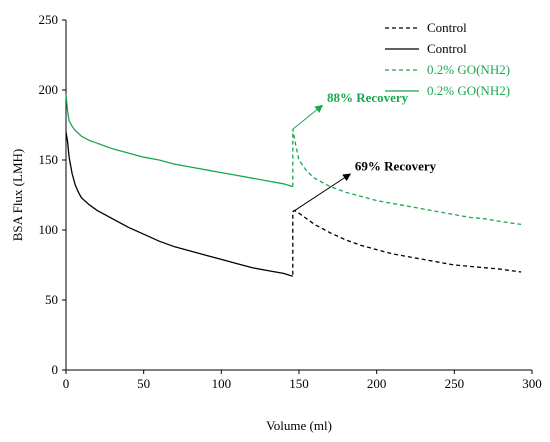  Describe the element at coordinates (299, 383) in the screenshot. I see `x-tick-label: 150` at that location.